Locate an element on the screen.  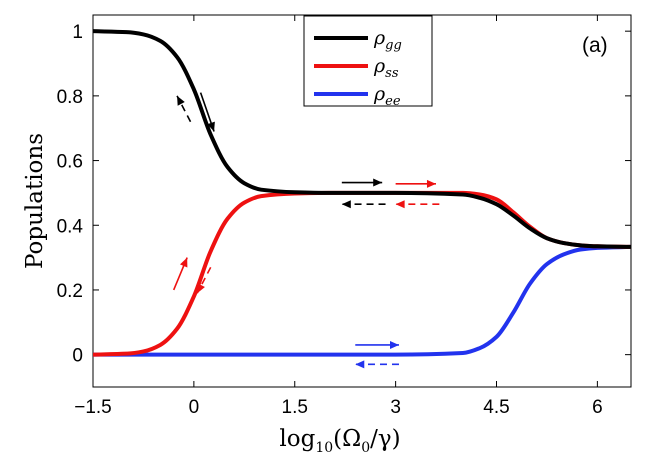
panel-label: (a) is located at coordinates (595, 45).